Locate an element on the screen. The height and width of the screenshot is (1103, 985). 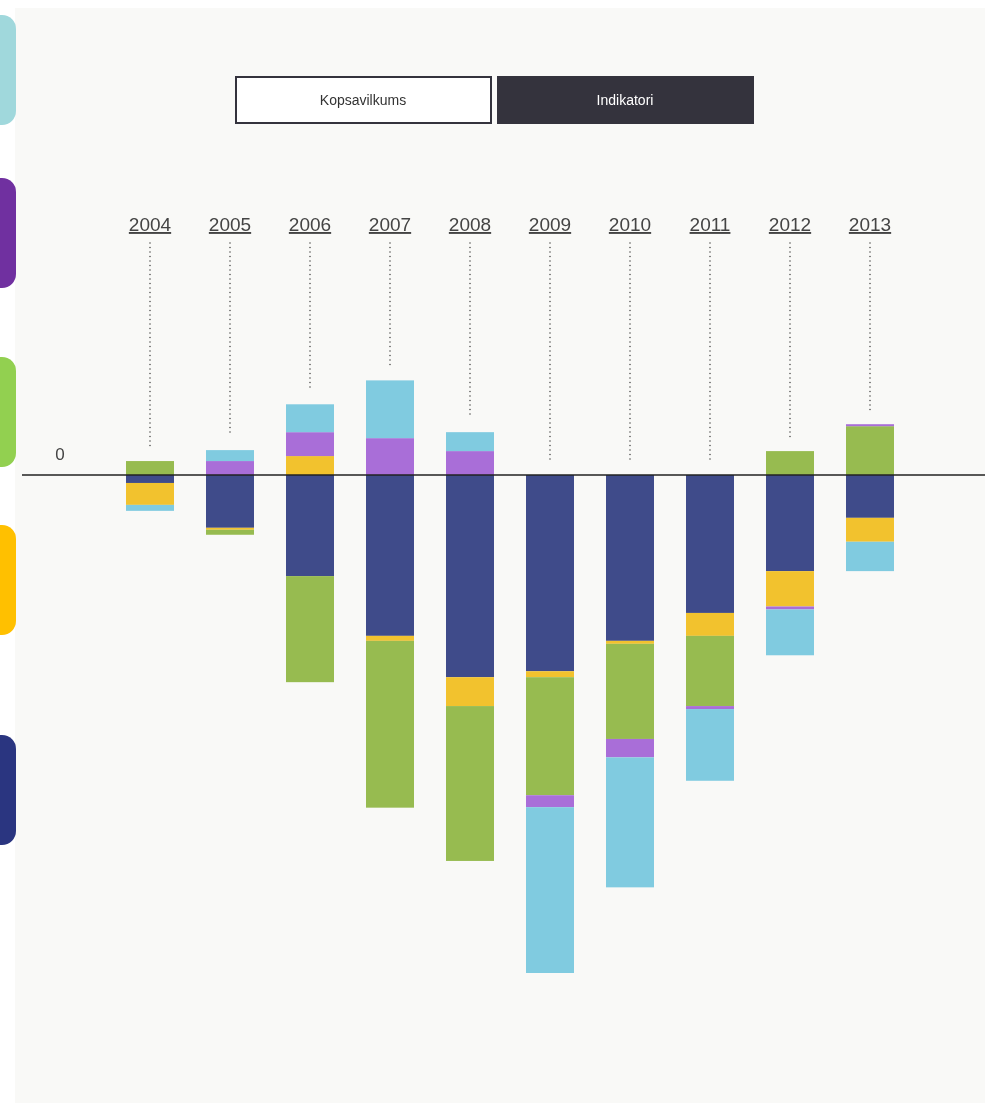
x-tick-label: 2010 is located at coordinates (630, 224).